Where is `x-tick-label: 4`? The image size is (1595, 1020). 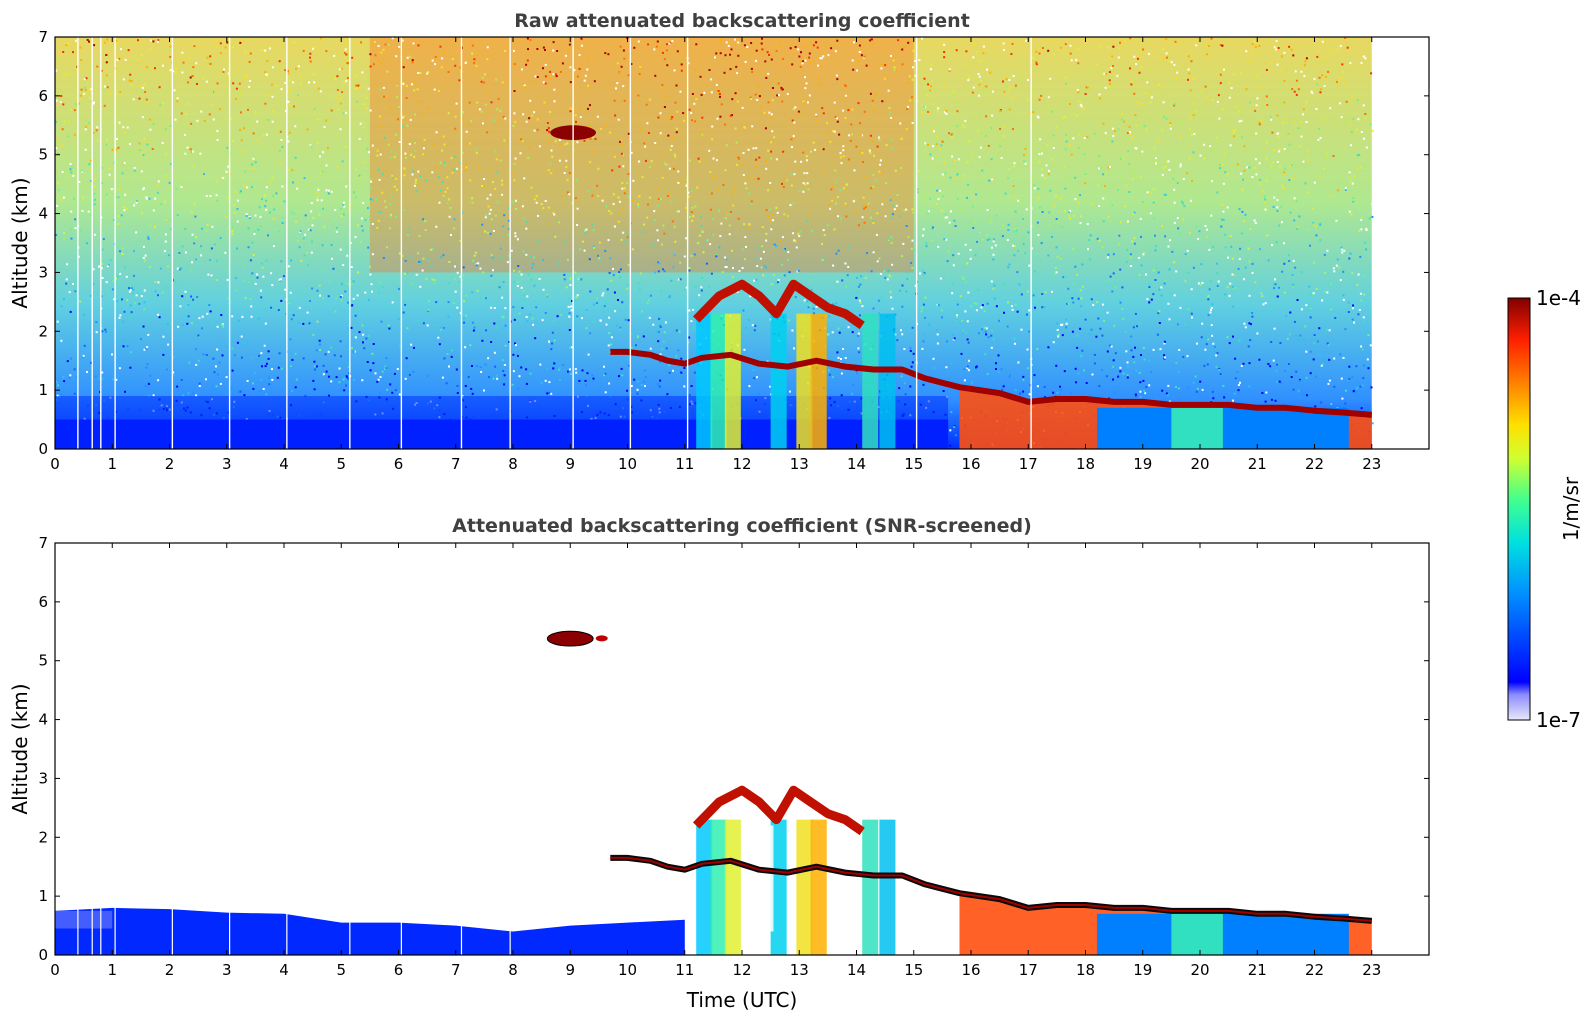 x-tick-label: 4 is located at coordinates (284, 464).